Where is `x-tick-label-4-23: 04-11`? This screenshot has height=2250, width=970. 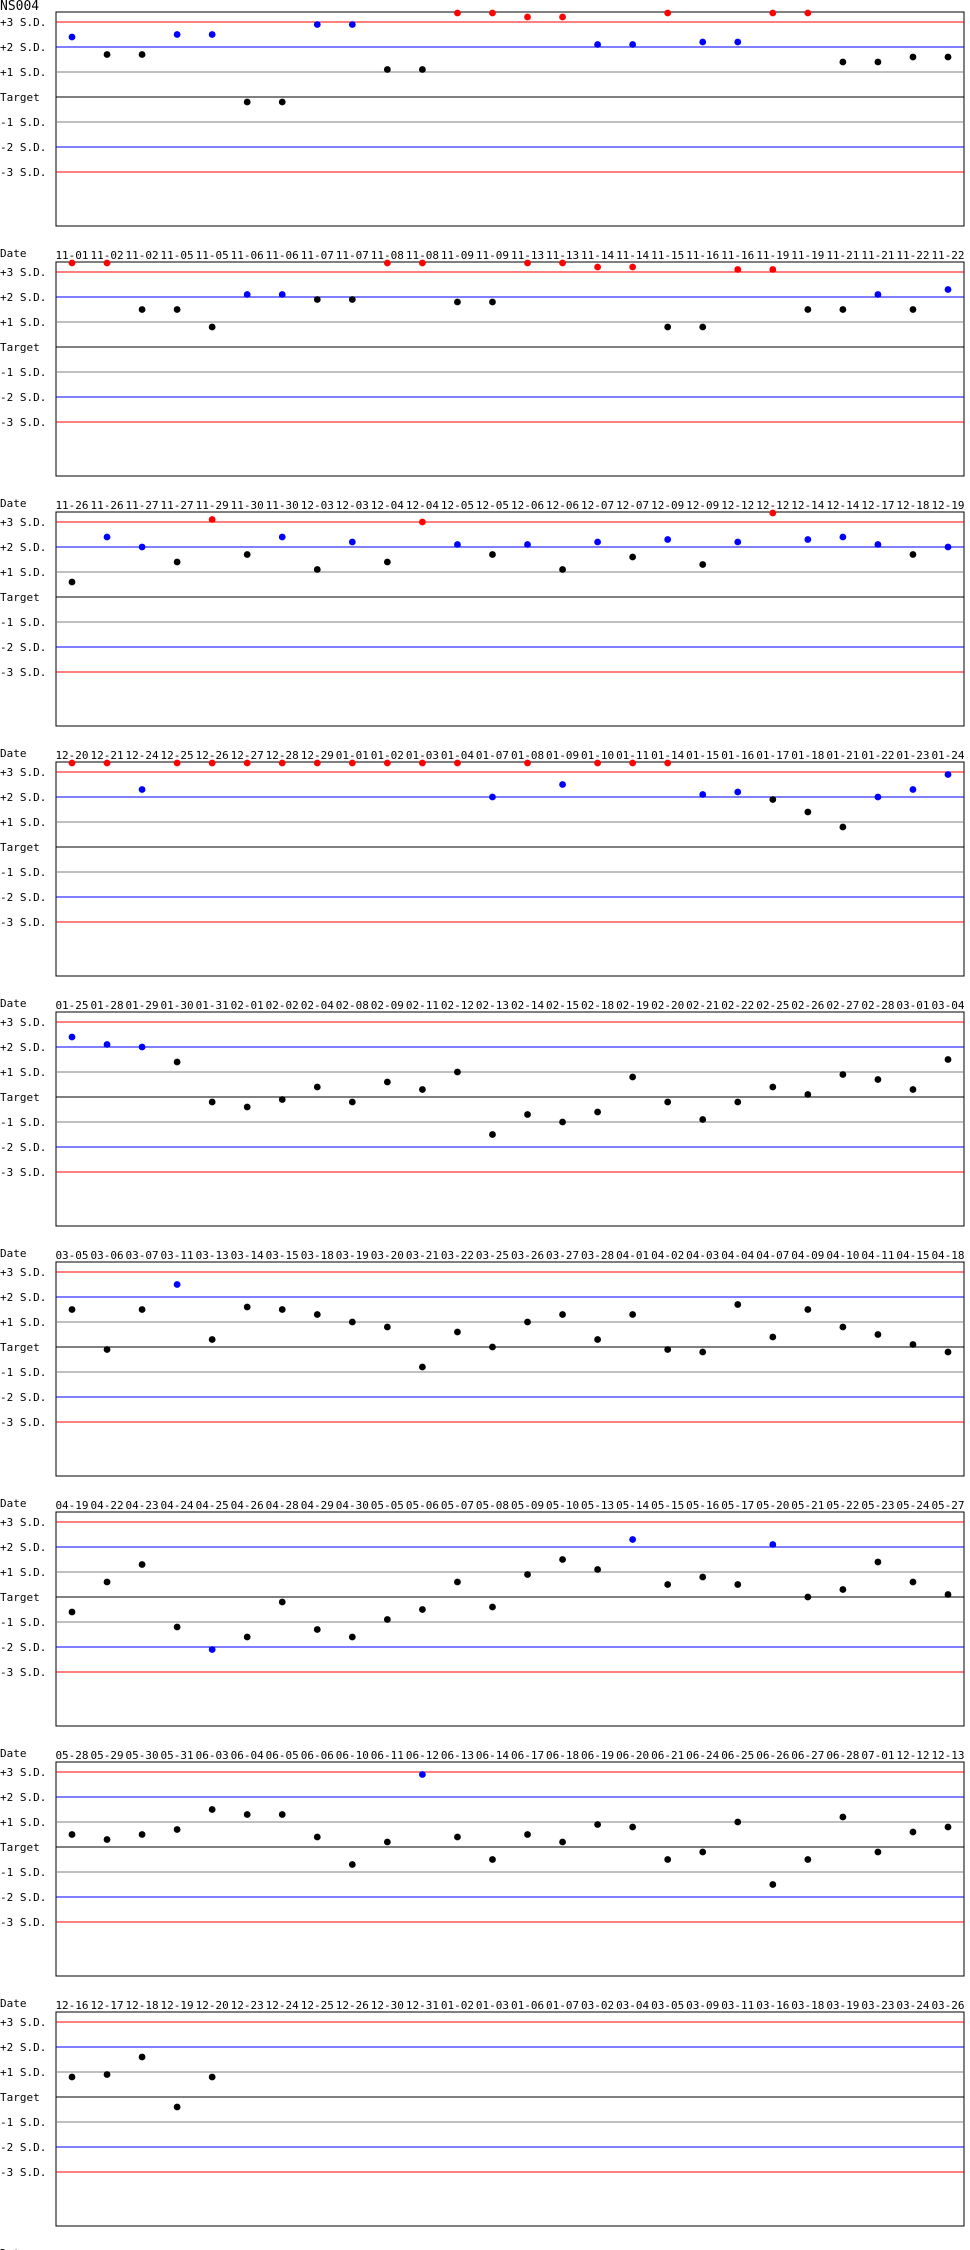 x-tick-label-4-23: 04-11 is located at coordinates (877, 1255).